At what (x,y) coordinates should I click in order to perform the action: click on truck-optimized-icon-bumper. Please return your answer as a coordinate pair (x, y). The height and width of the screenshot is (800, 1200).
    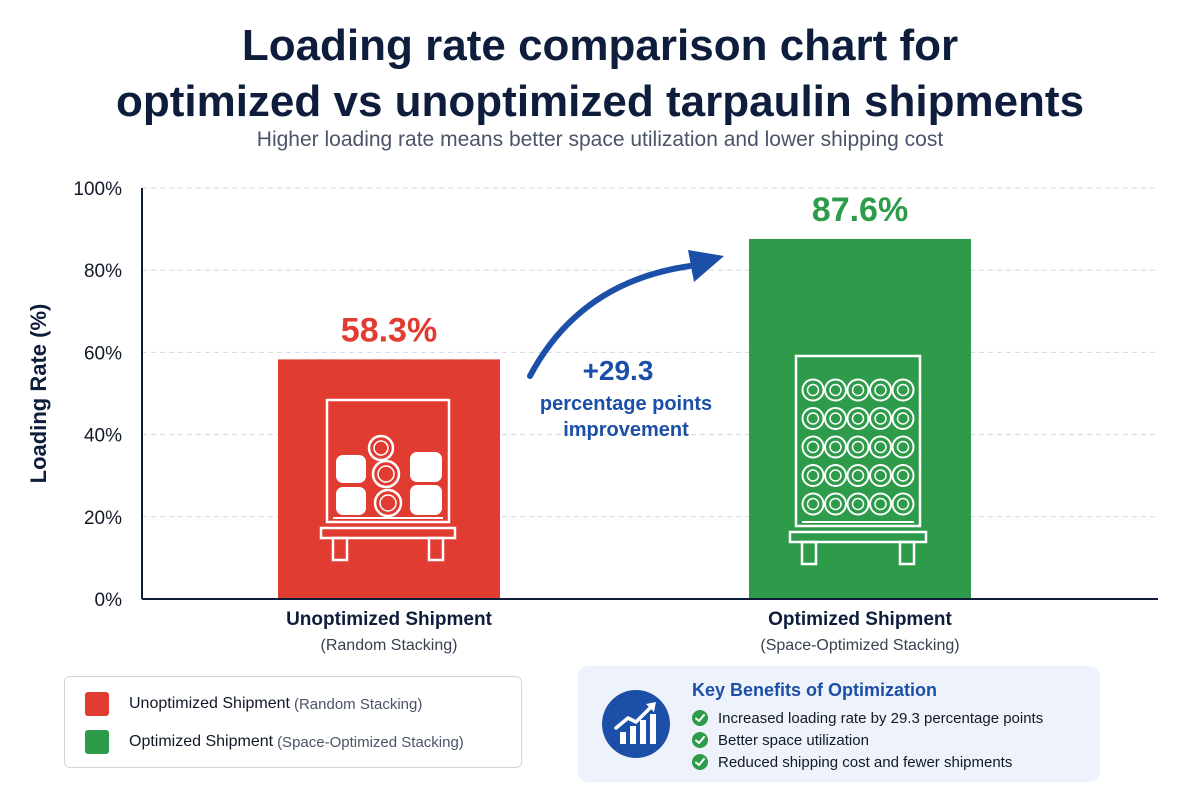
    Looking at the image, I should click on (858, 537).